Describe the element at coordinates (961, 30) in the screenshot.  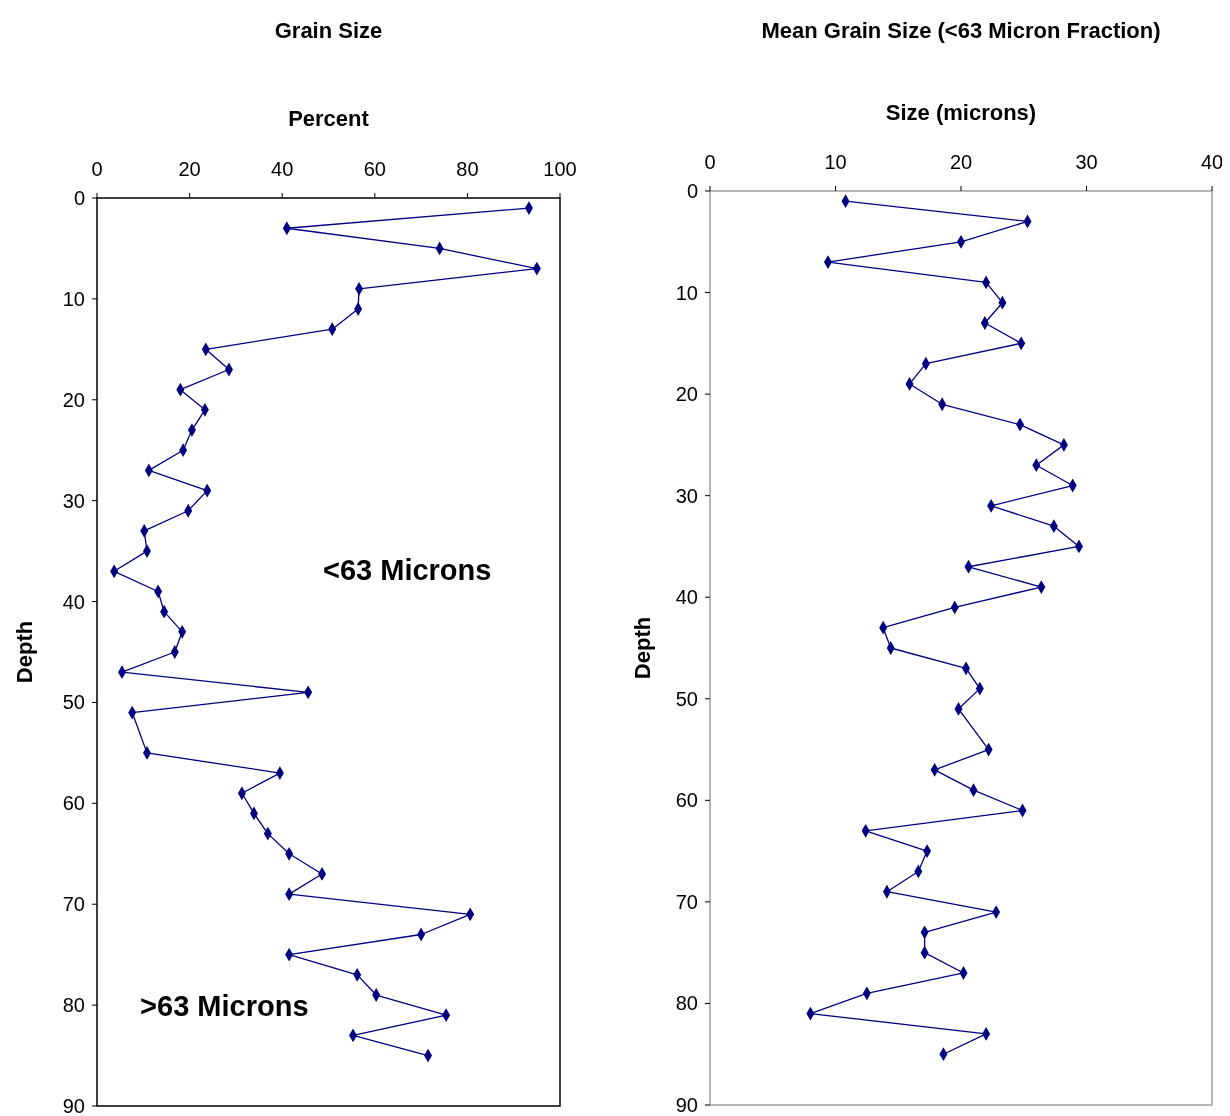
I see `chart-title: Mean Grain Size (<63 Micron Fraction)` at that location.